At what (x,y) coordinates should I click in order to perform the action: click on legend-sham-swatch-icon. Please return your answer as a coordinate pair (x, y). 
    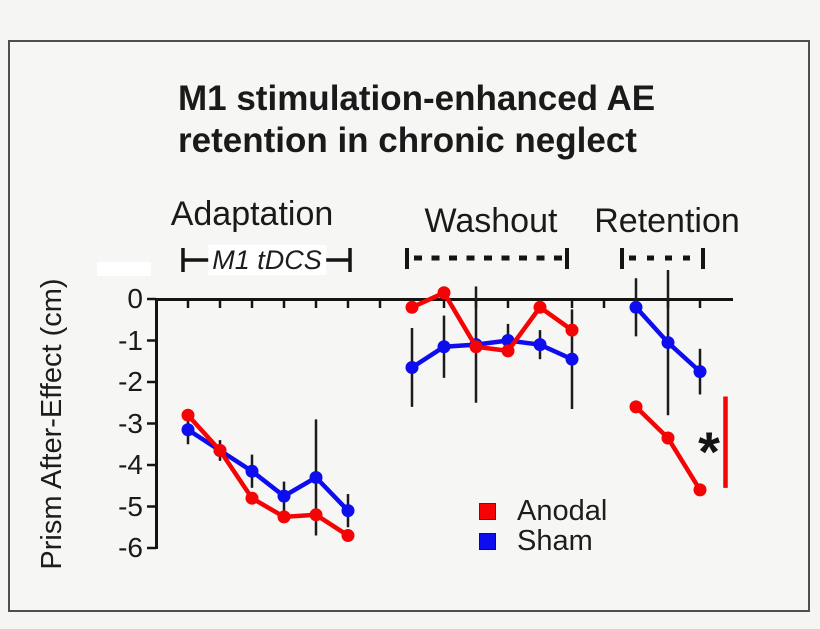
    Looking at the image, I should click on (487, 541).